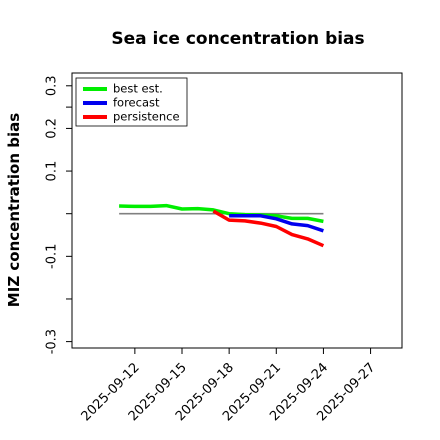  What do you see at coordinates (51, 85) in the screenshot?
I see `y-tick-label: 0.3` at bounding box center [51, 85].